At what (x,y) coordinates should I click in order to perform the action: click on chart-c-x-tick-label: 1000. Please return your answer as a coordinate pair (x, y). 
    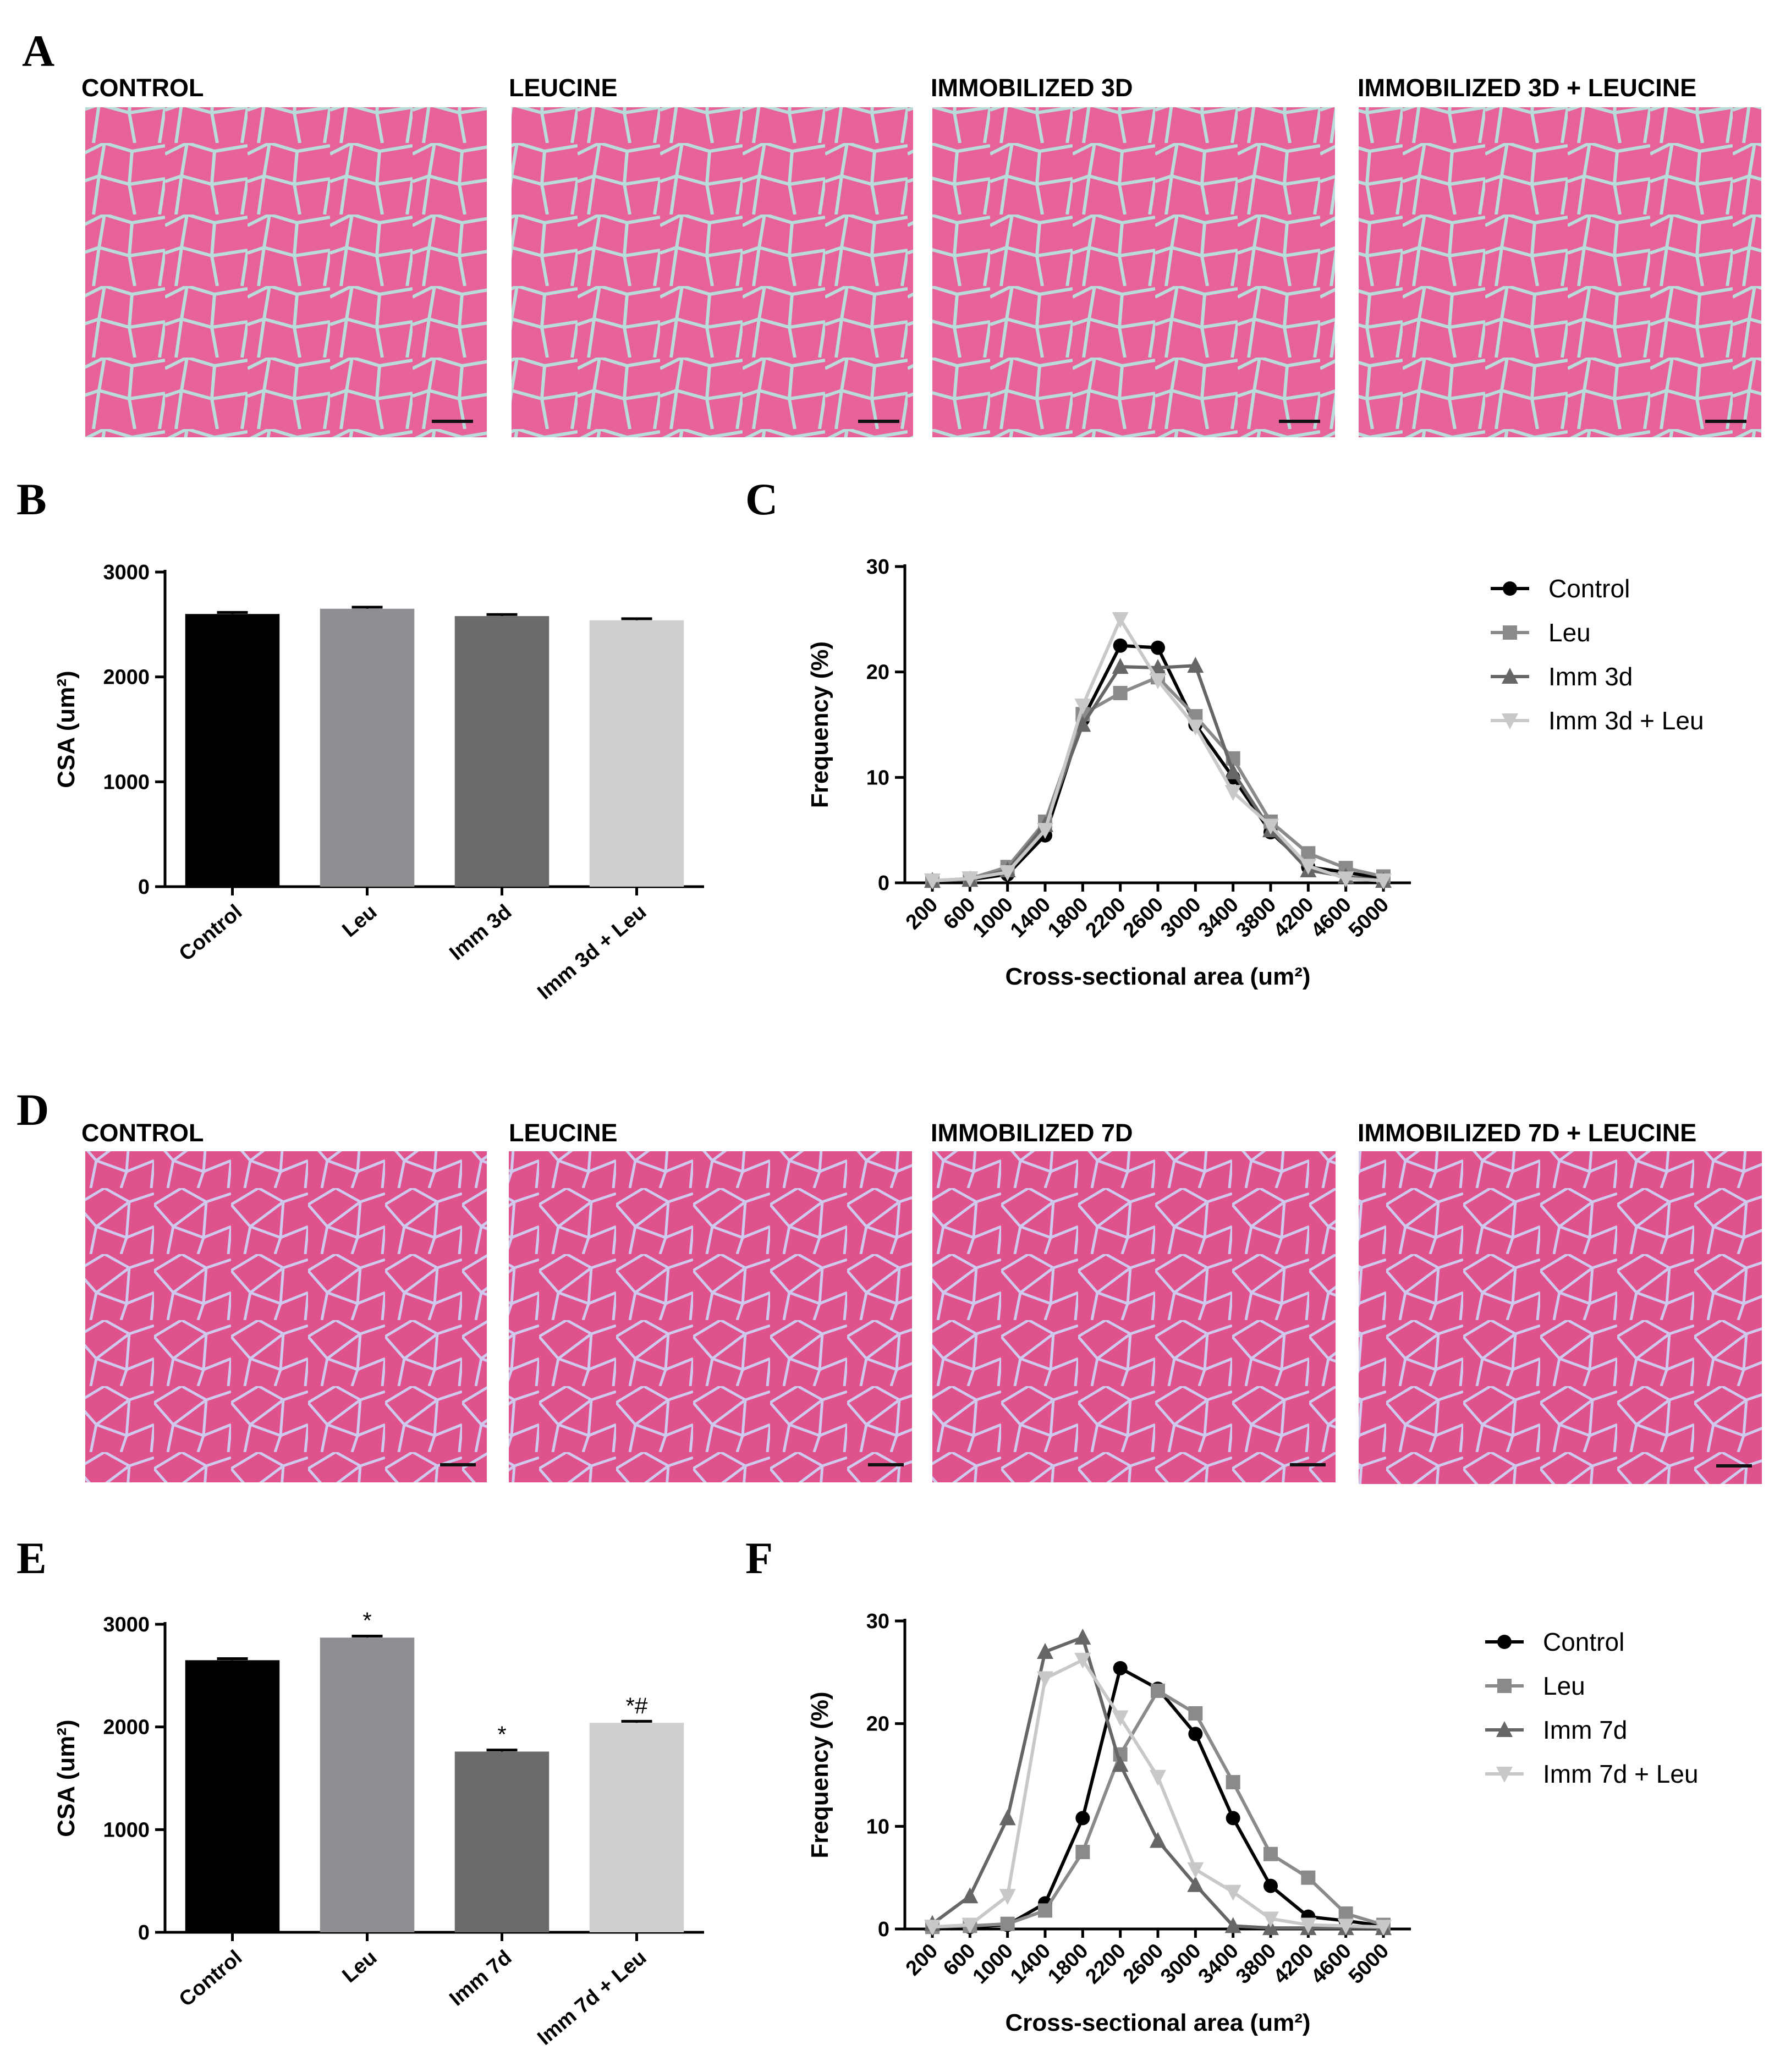
    Looking at the image, I should click on (994, 918).